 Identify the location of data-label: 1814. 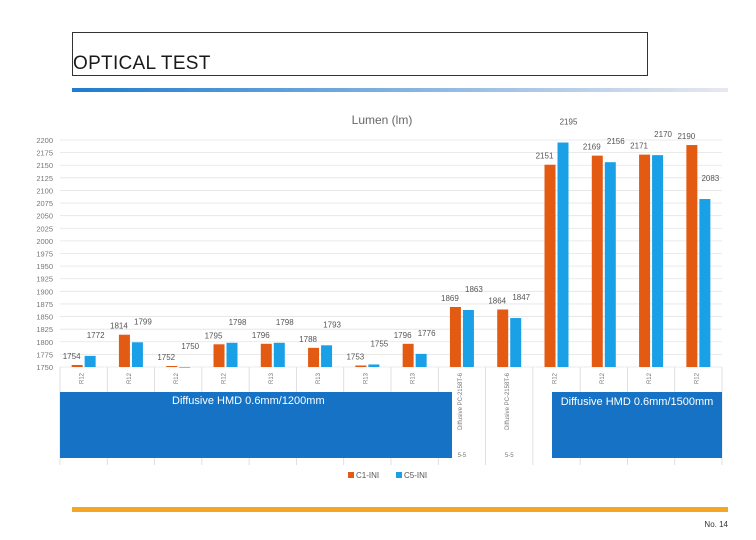
(119, 326).